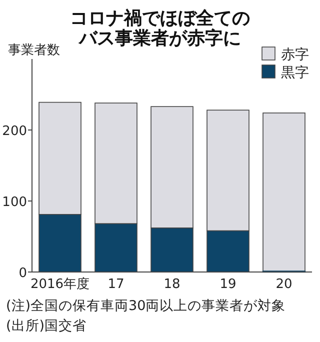 The width and height of the screenshot is (320, 342). Describe the element at coordinates (172, 284) in the screenshot. I see `x-tick-label: 18` at that location.